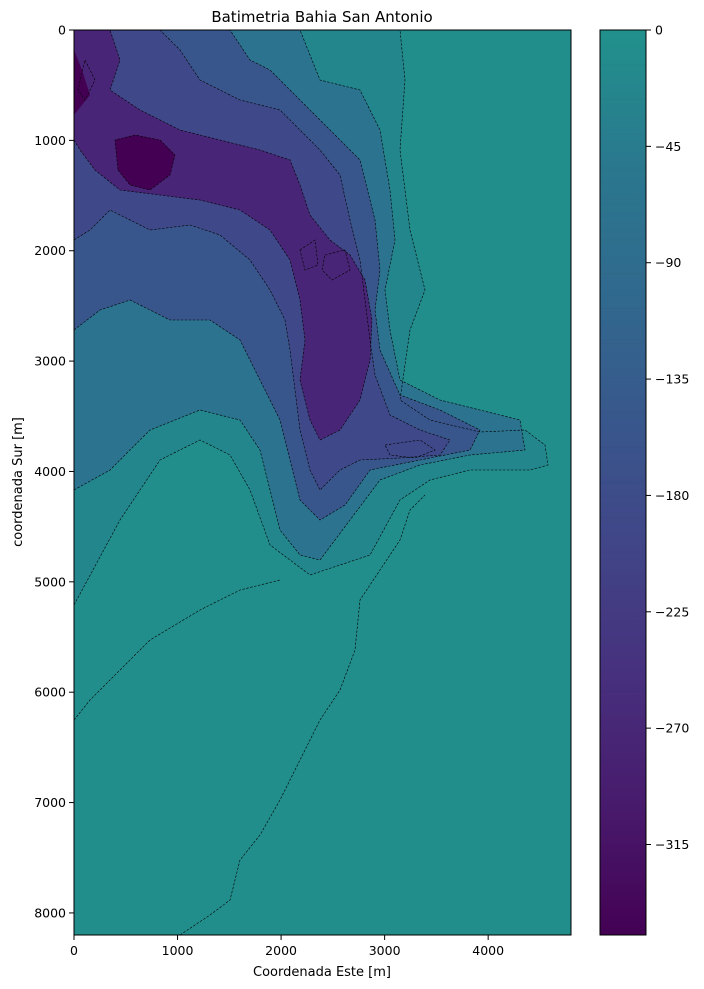  I want to click on x-axis: 0 1000 2000 3000 4000, so click(287, 946).